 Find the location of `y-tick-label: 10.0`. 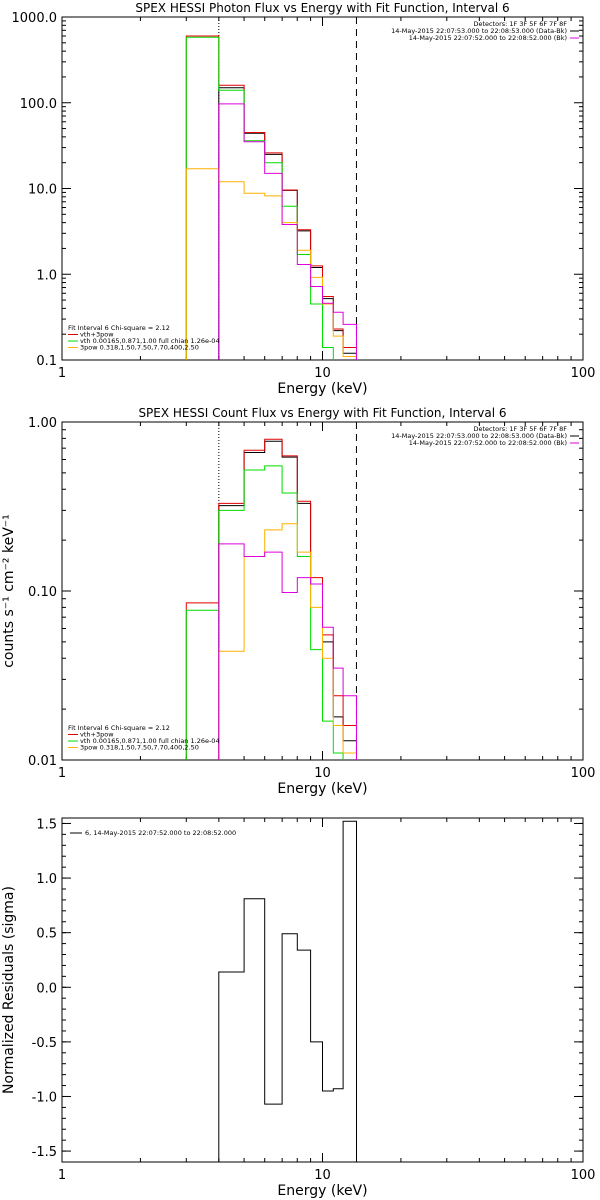

y-tick-label: 10.0 is located at coordinates (42, 190).